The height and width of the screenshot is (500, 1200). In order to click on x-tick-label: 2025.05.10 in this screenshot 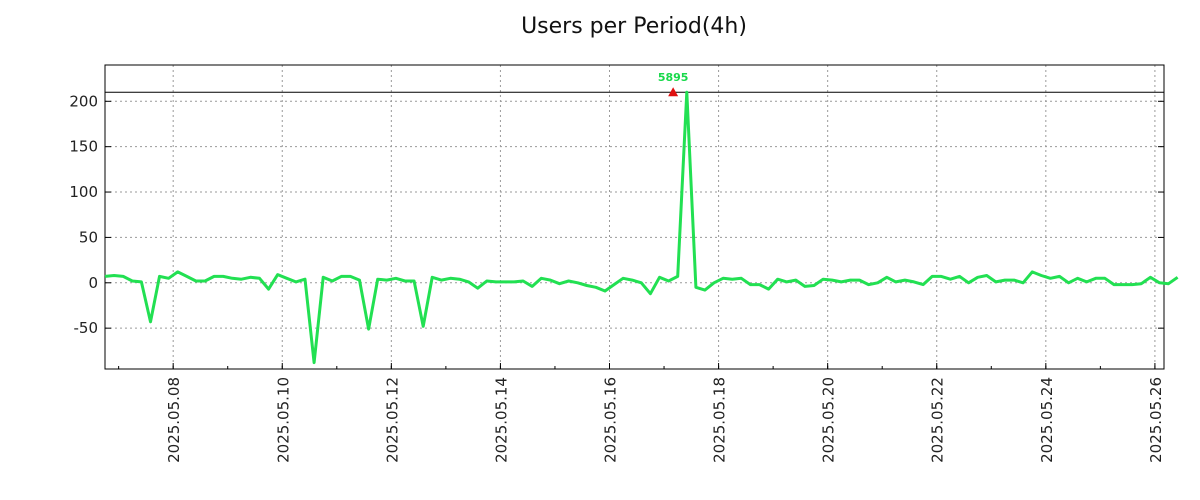, I will do `click(283, 420)`.